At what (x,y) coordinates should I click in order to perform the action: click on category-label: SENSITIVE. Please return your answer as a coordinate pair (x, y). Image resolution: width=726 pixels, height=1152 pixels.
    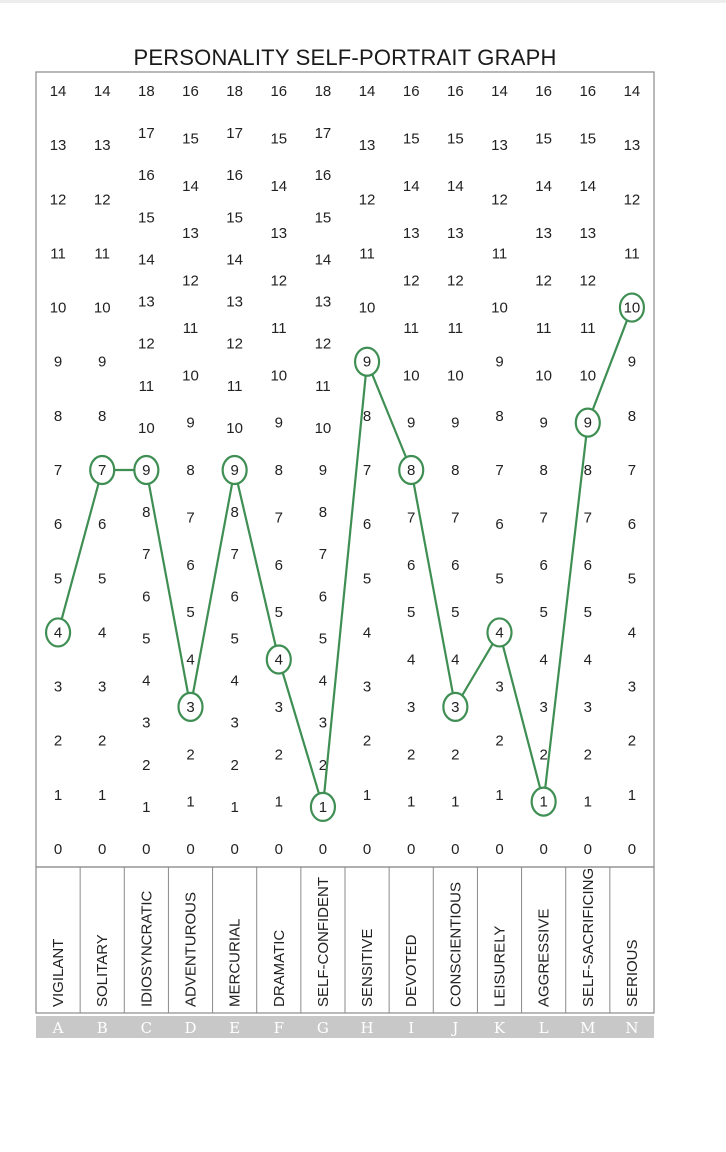
    Looking at the image, I should click on (367, 968).